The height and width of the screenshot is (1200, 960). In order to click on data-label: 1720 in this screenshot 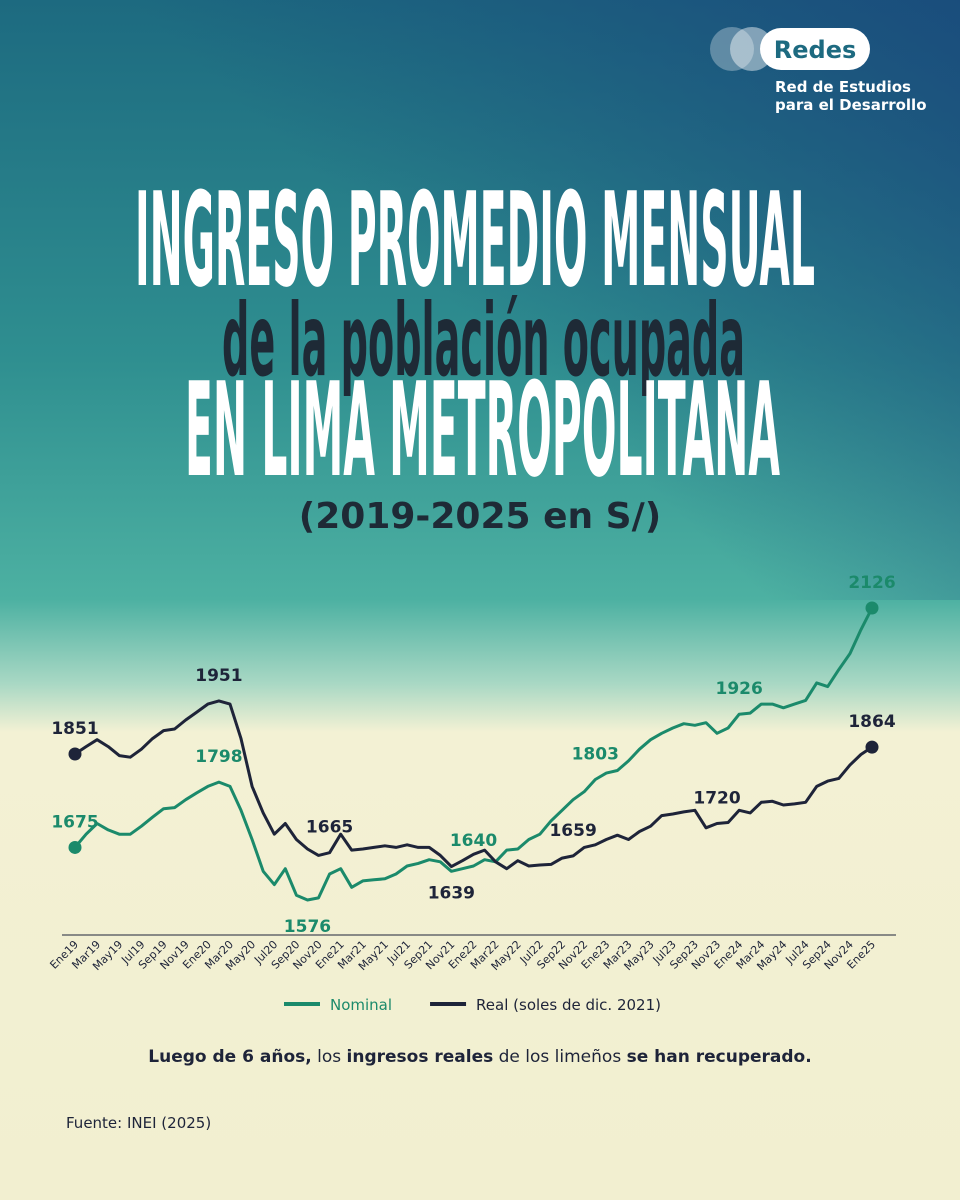, I will do `click(716, 799)`.